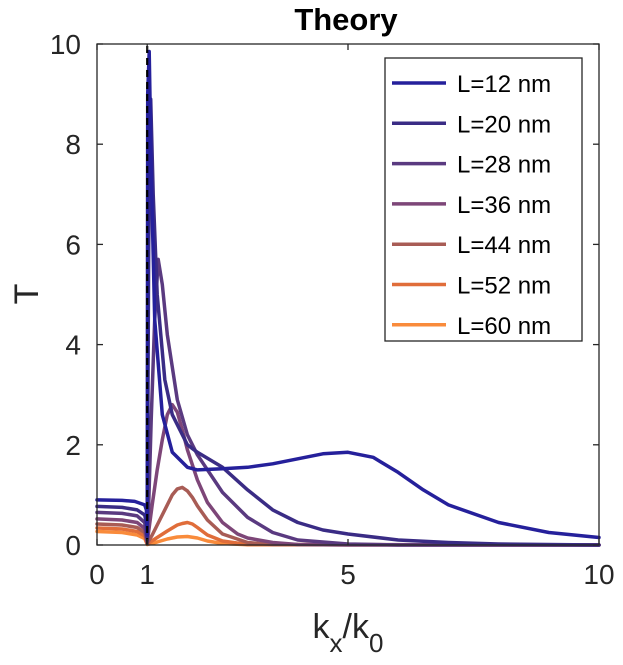 This screenshot has width=623, height=665. I want to click on legend-label: L=44 nm, so click(504, 245).